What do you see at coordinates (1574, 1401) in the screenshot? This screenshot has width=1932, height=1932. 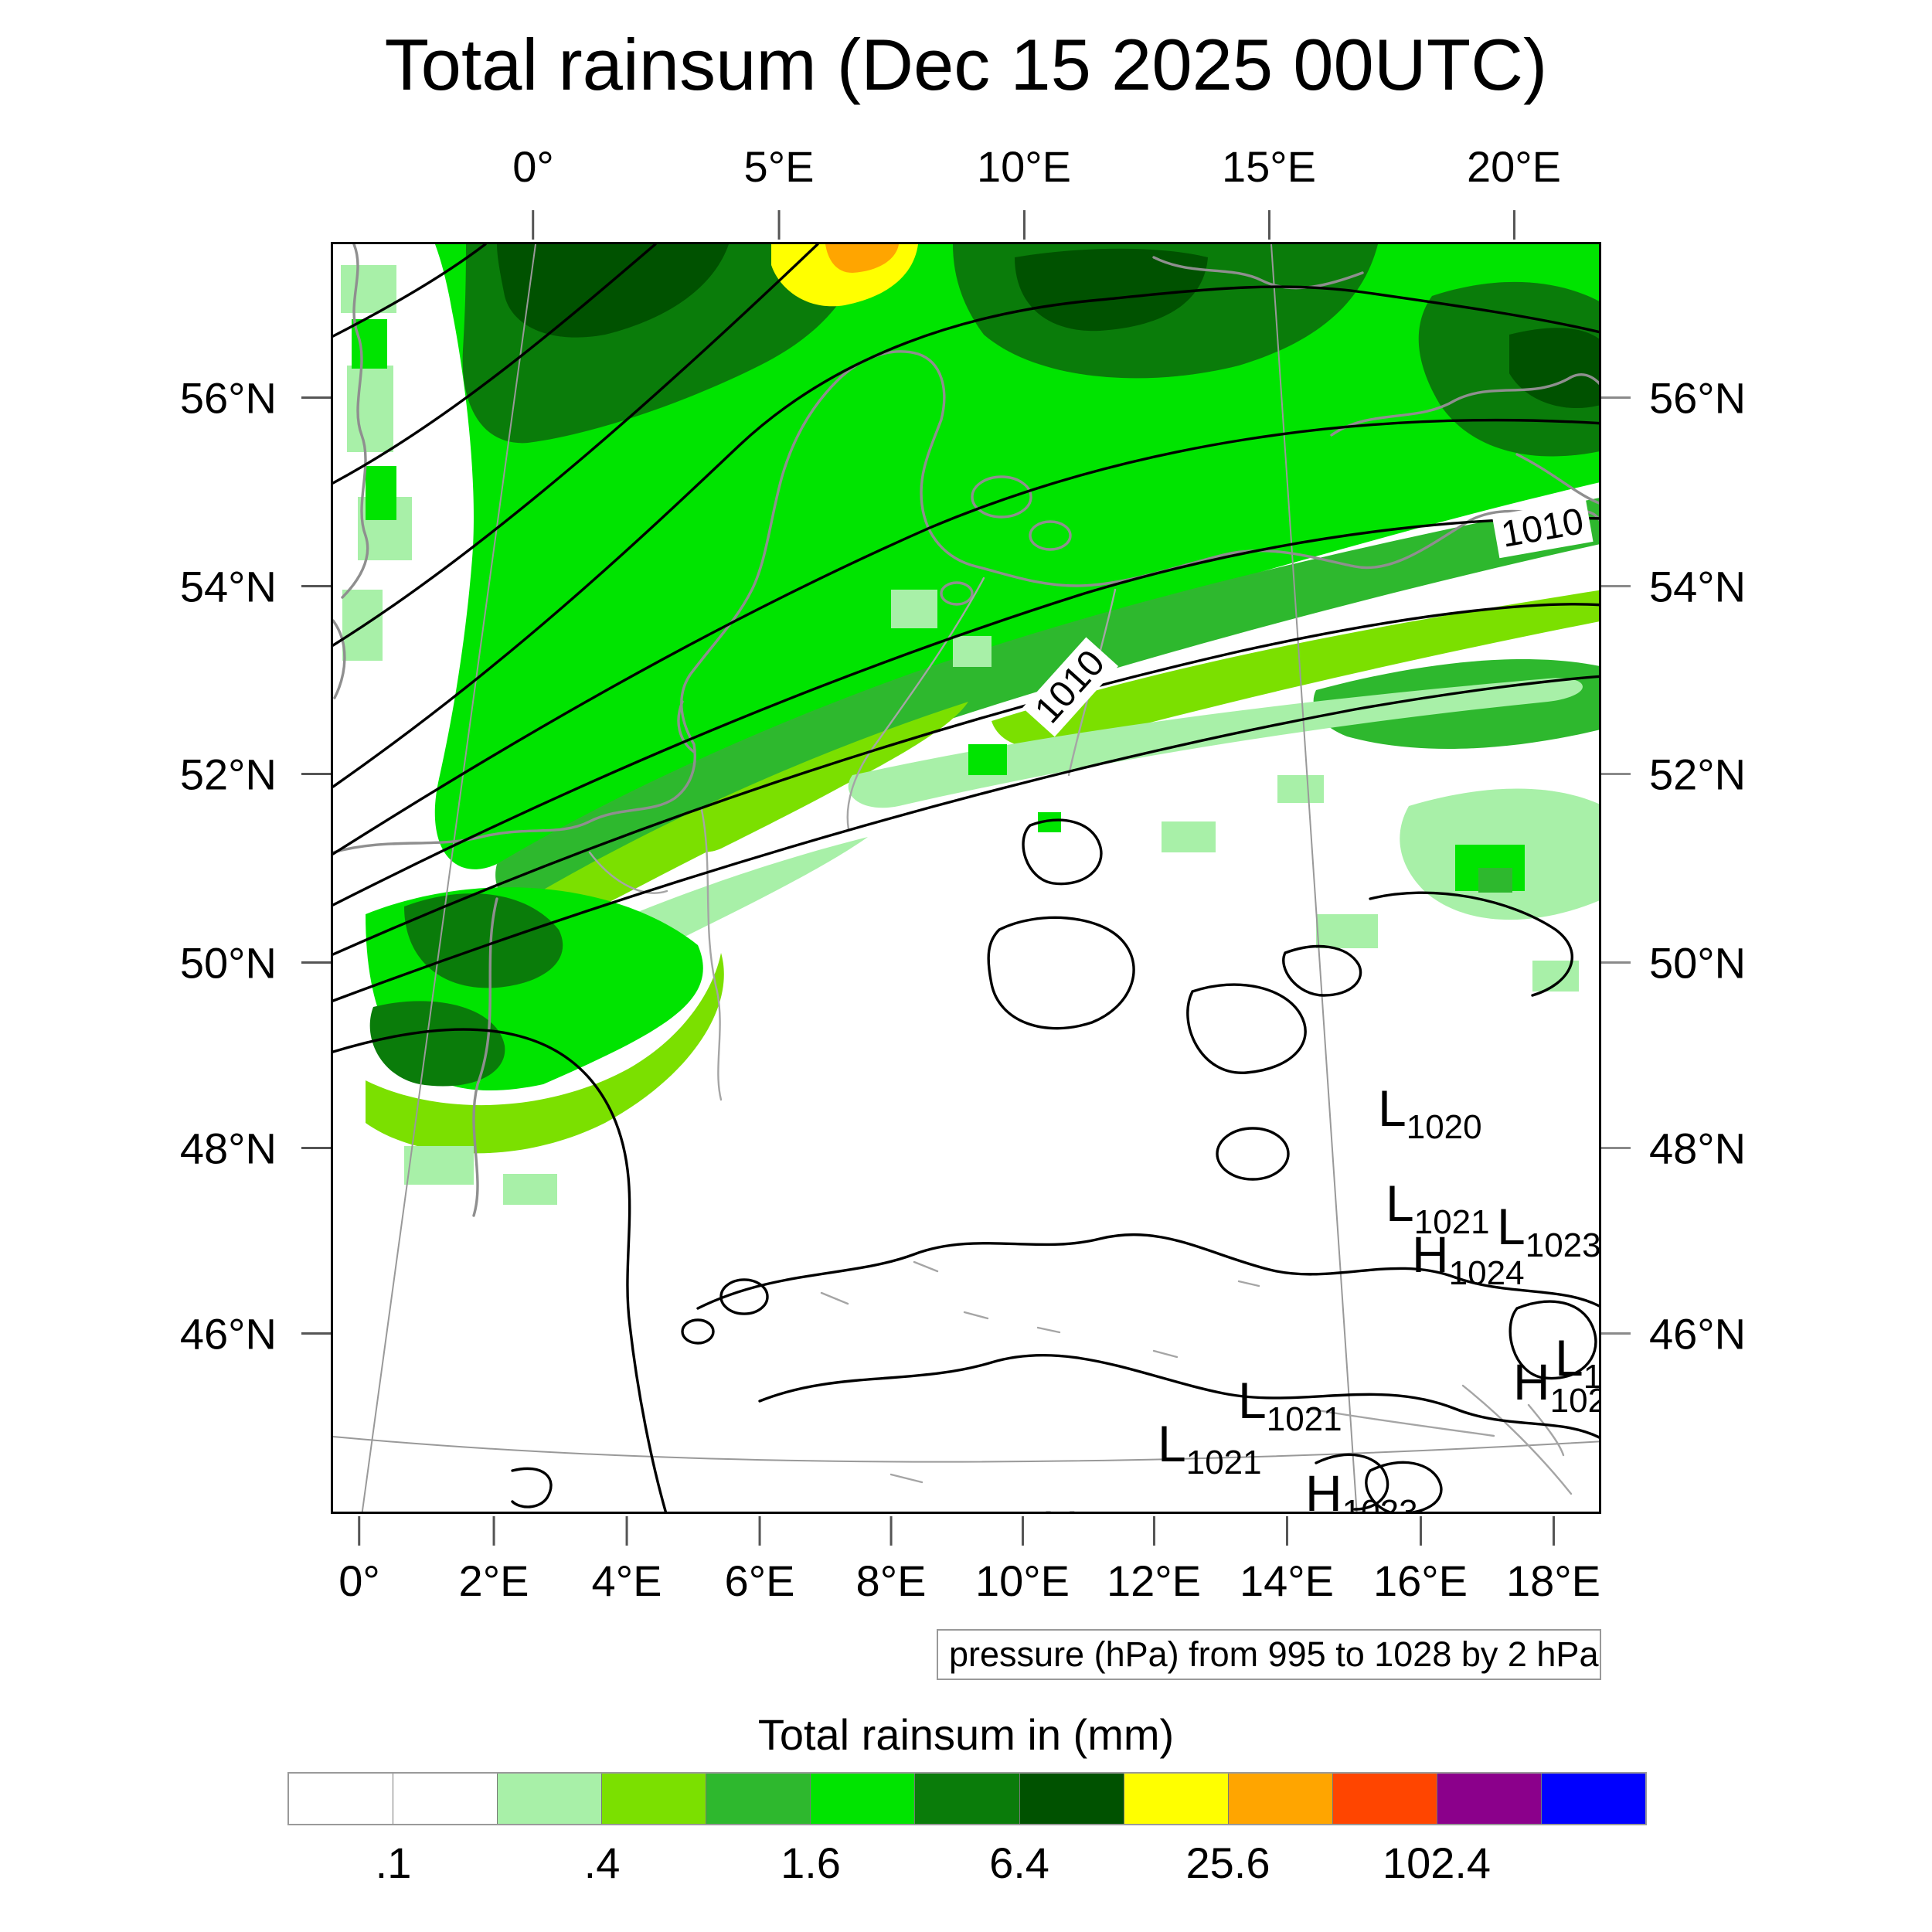 I see `pressure-center-value: 1025` at bounding box center [1574, 1401].